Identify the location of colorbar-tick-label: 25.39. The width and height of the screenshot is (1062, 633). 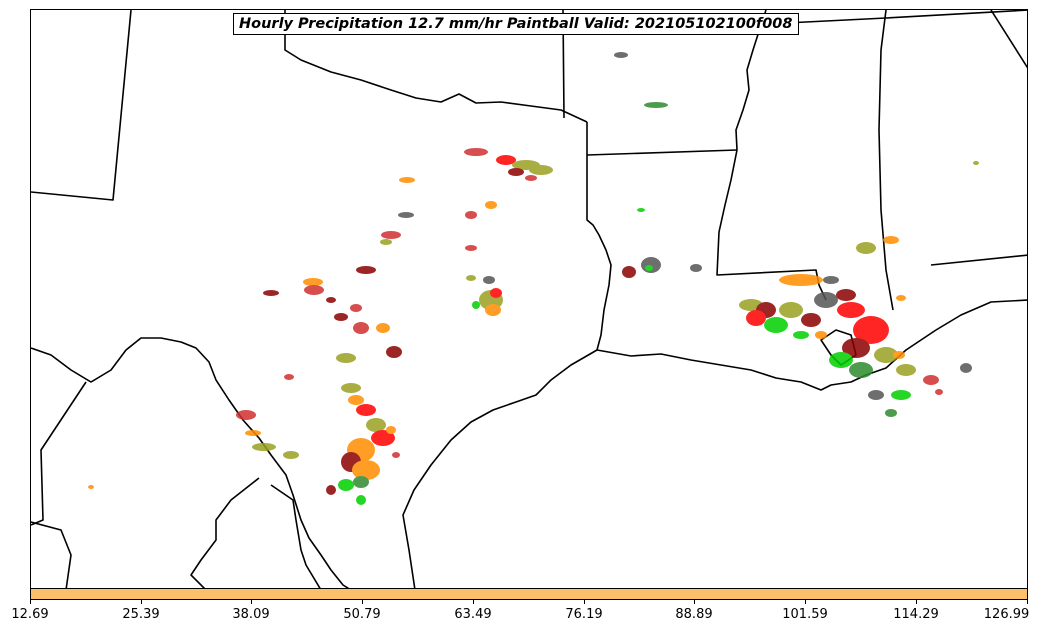
(141, 614).